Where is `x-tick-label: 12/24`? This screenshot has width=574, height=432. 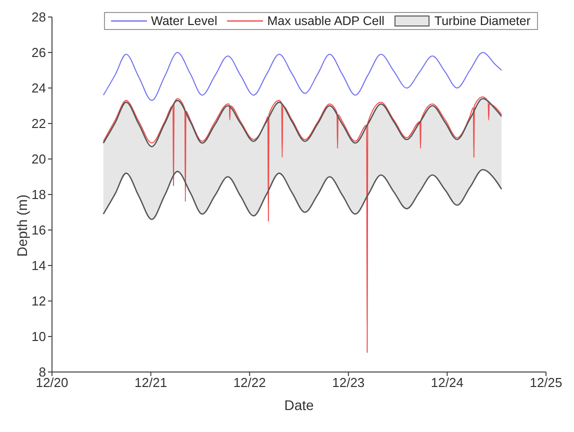
x-tick-label: 12/24 is located at coordinates (447, 382).